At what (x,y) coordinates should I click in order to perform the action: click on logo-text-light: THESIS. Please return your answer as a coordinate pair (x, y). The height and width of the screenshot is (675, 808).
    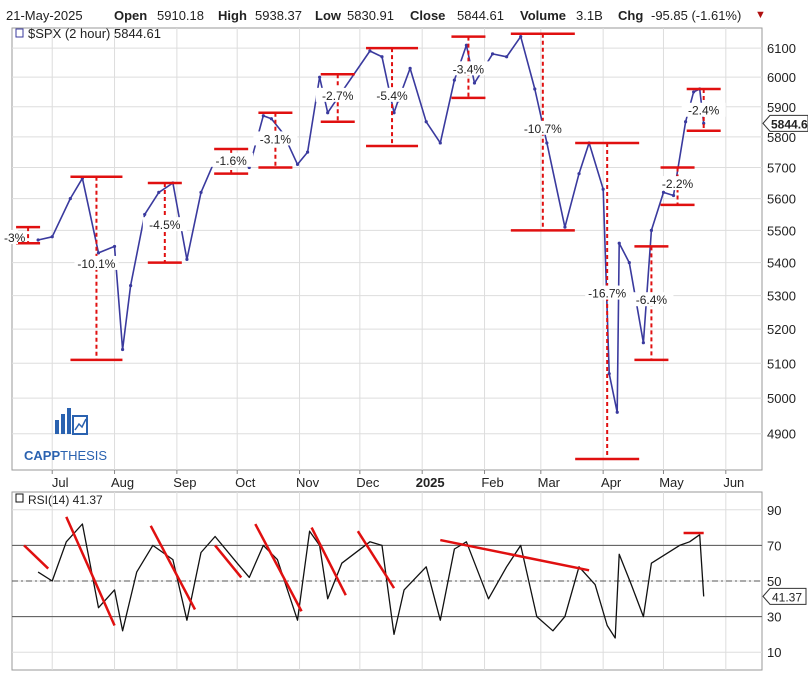
    Looking at the image, I should click on (83, 455).